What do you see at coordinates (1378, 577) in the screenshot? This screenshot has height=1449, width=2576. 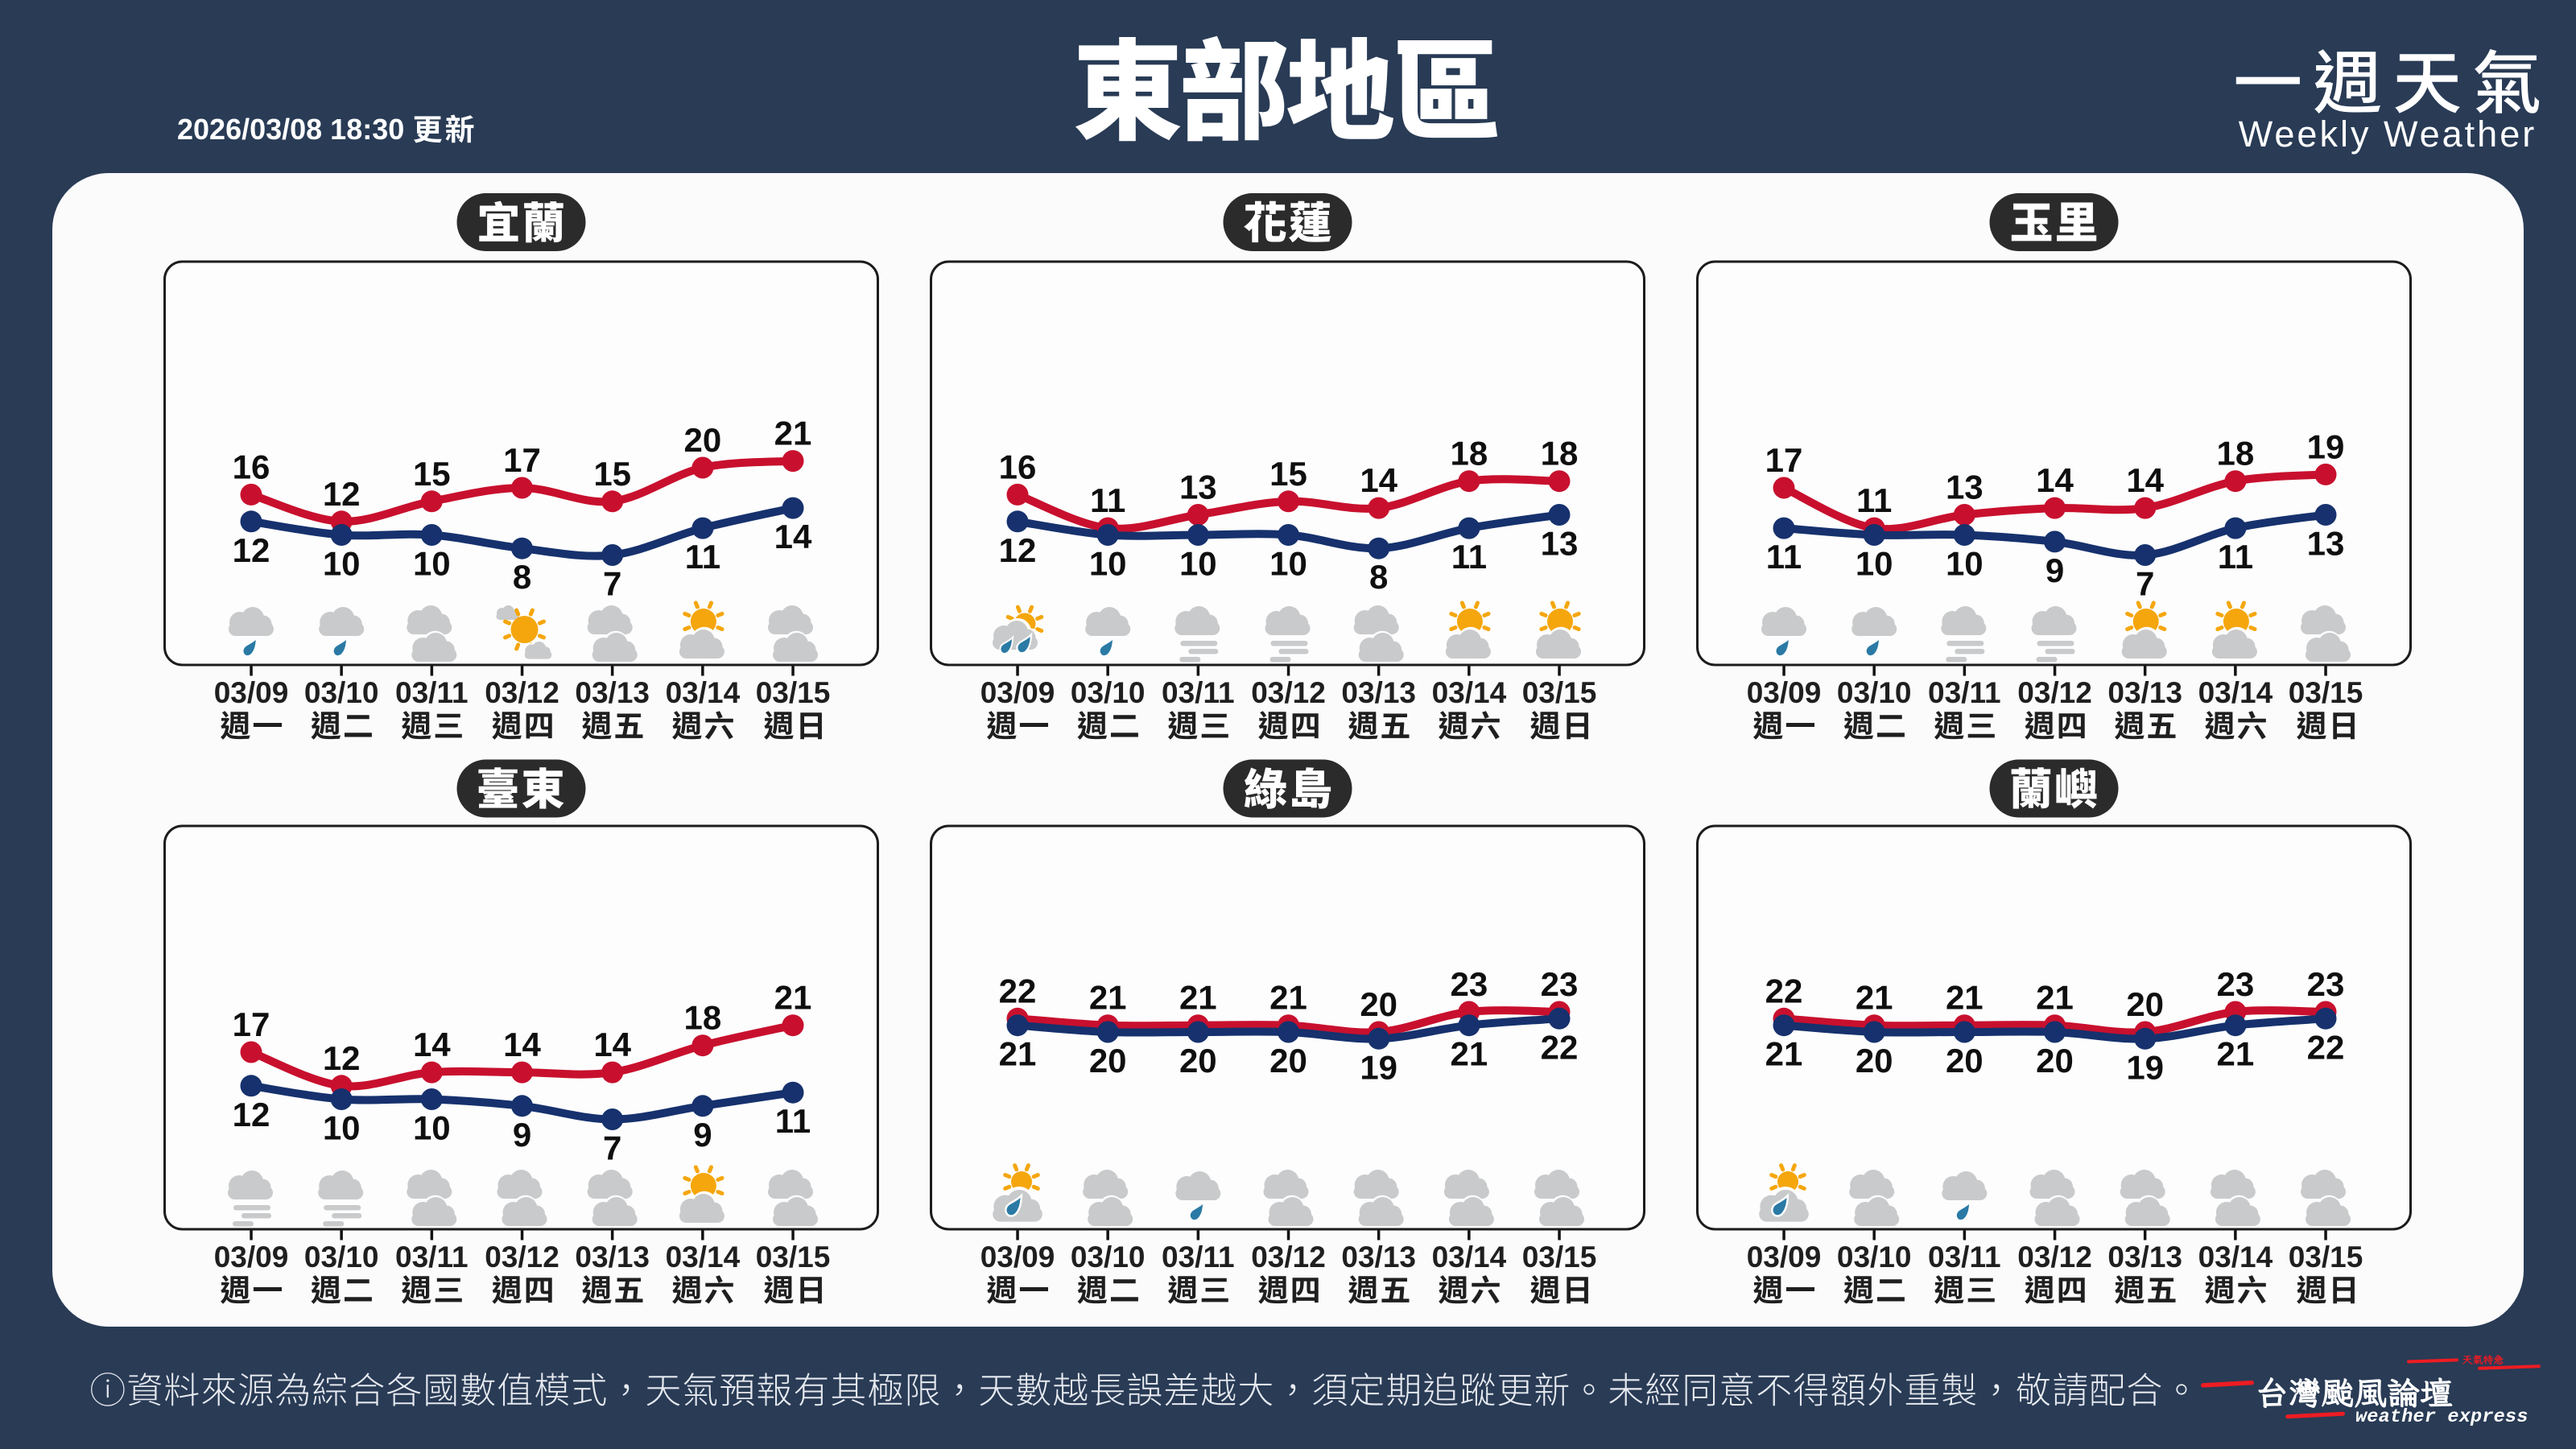 I see `svg-text: 8` at bounding box center [1378, 577].